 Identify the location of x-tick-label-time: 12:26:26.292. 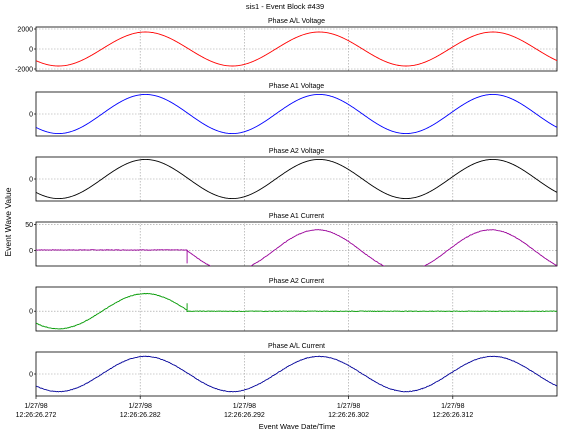
(244, 415).